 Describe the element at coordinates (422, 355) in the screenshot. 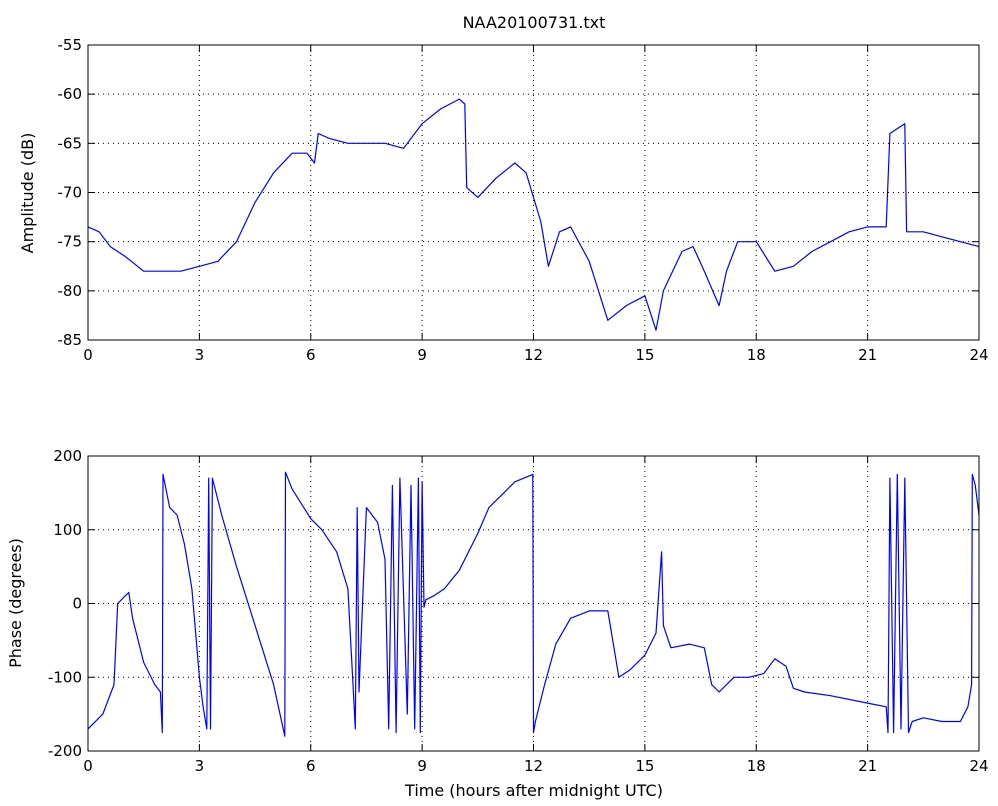

I see `amplitude-x-tick-label: 9` at that location.